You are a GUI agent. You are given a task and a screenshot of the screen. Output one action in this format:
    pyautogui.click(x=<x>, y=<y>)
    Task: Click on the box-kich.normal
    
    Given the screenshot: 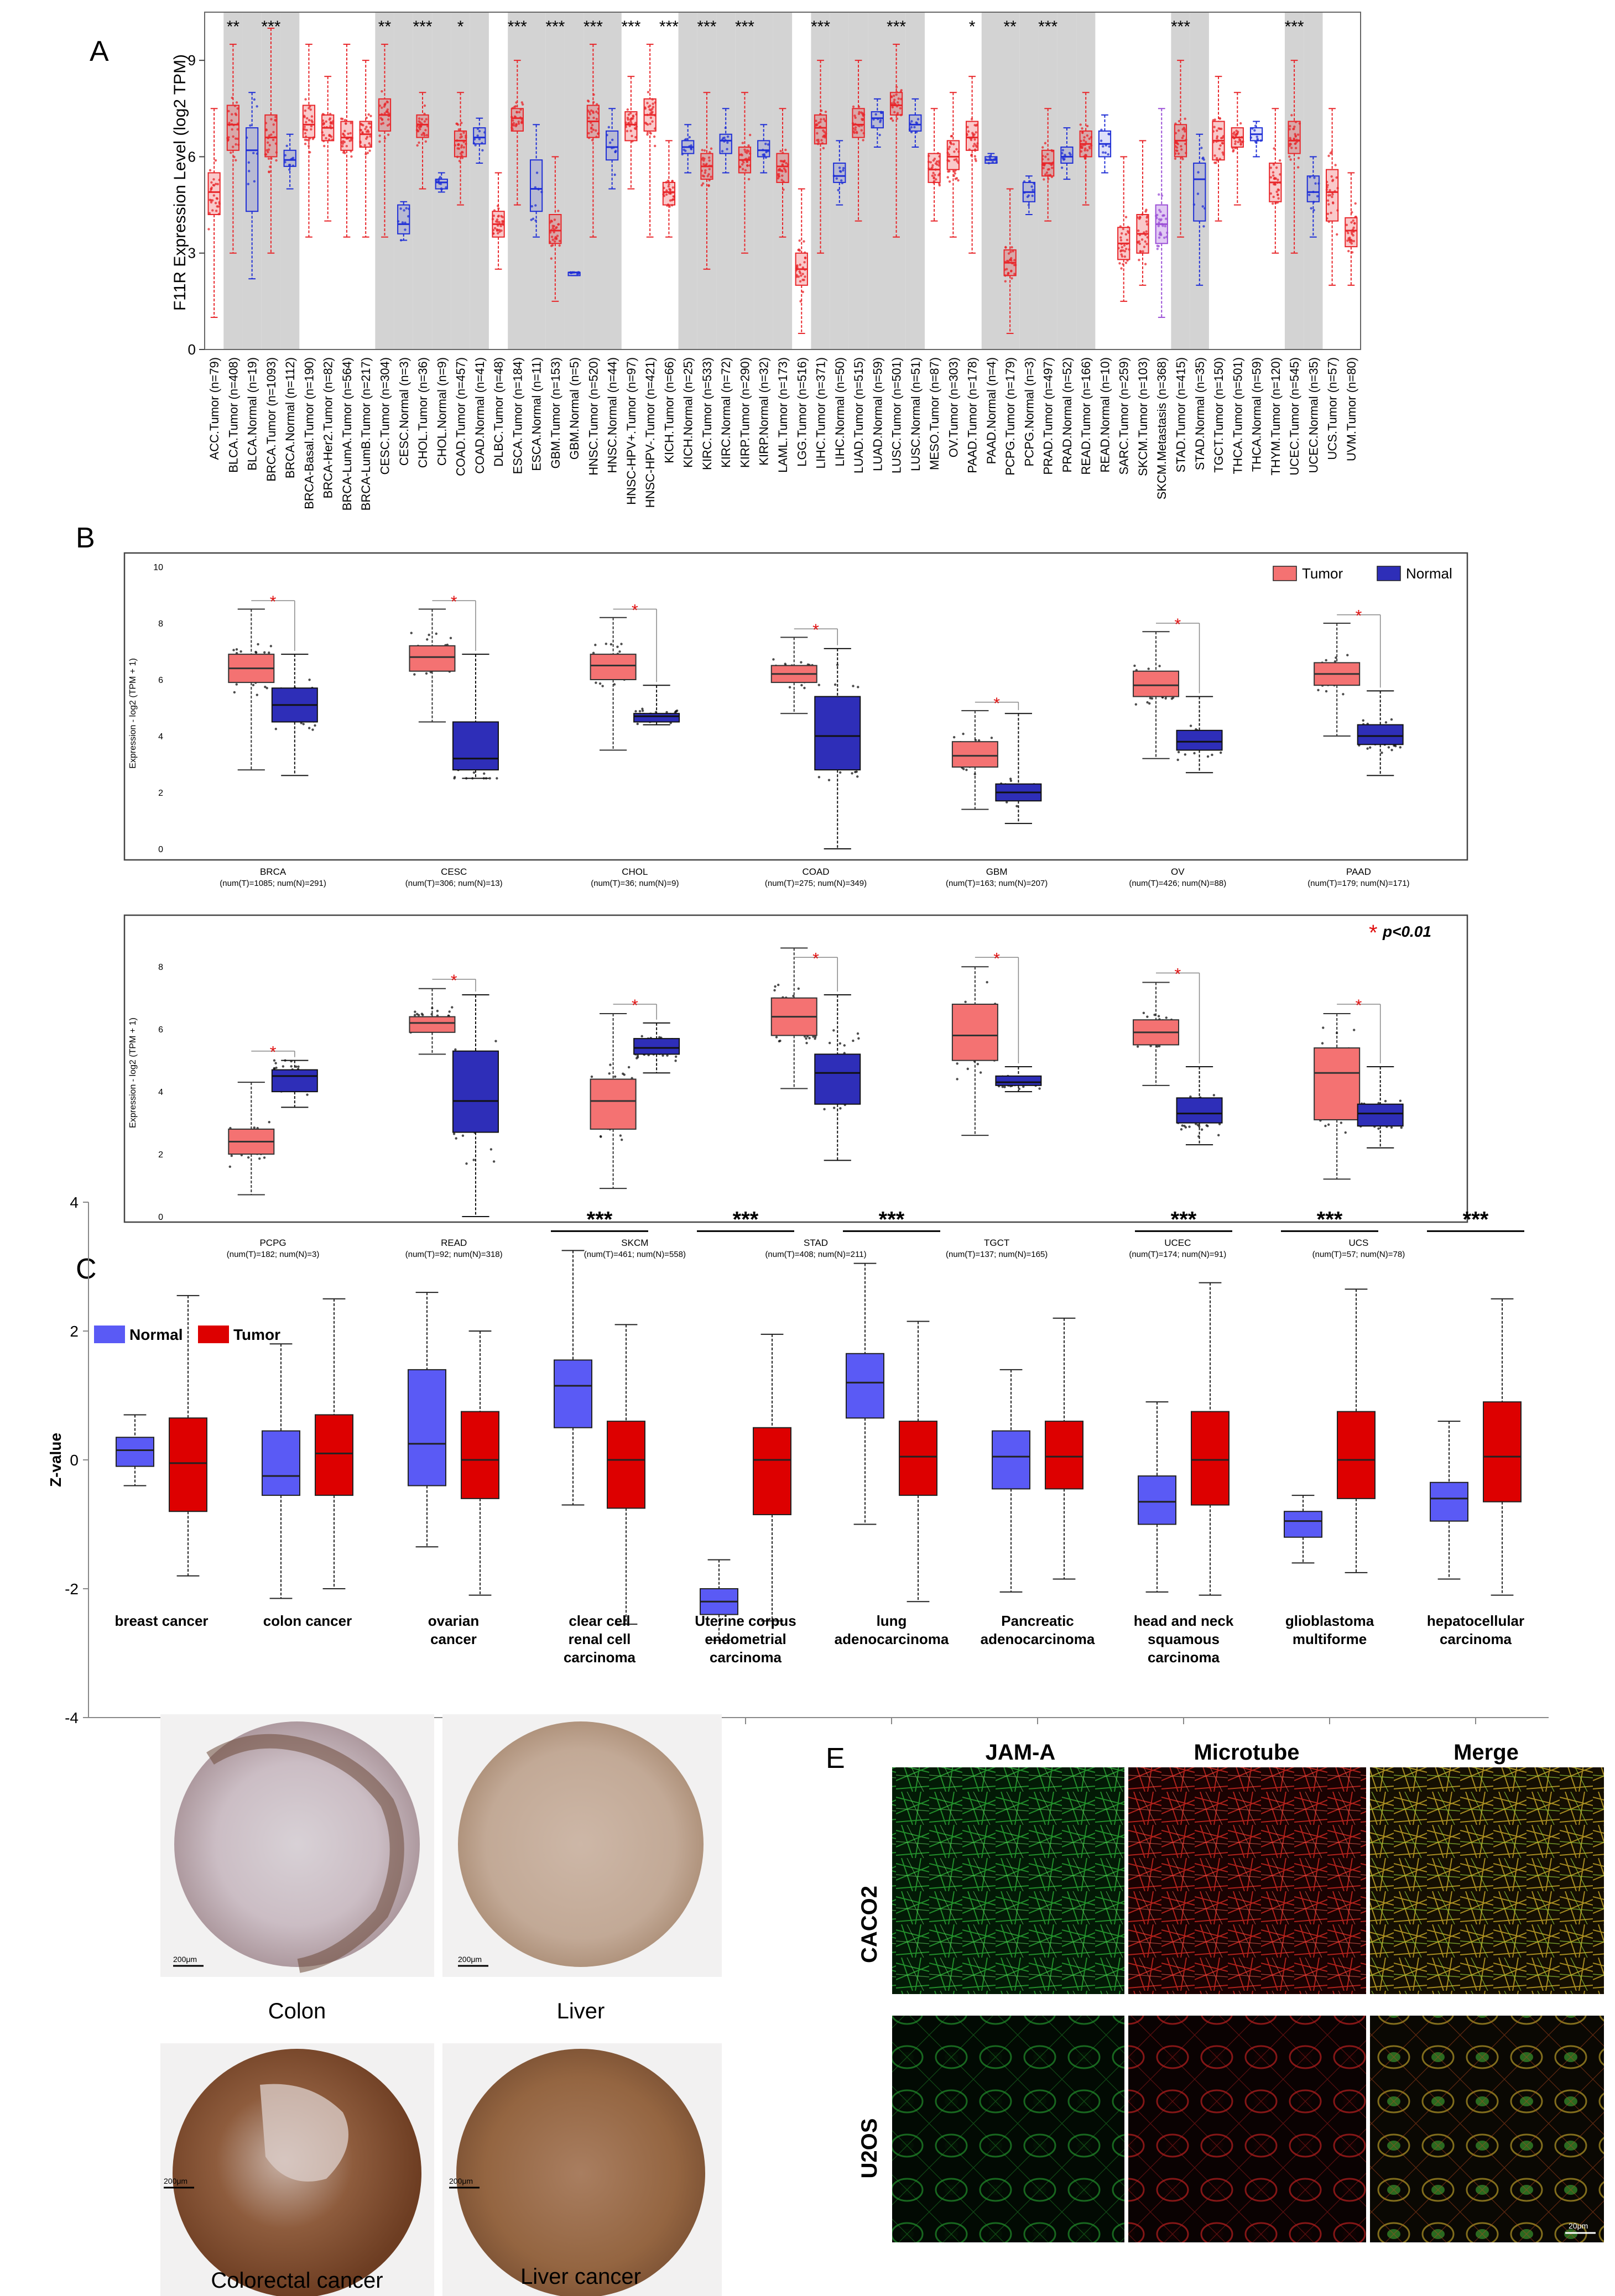 What is the action you would take?
    pyautogui.click(x=688, y=149)
    